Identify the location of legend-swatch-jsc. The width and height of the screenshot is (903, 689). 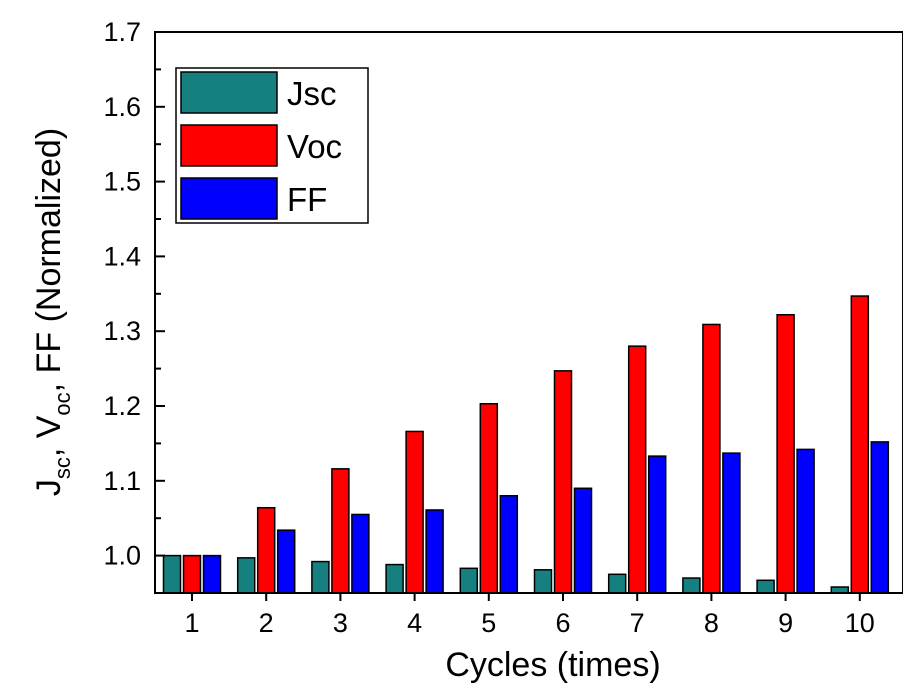
(229, 92).